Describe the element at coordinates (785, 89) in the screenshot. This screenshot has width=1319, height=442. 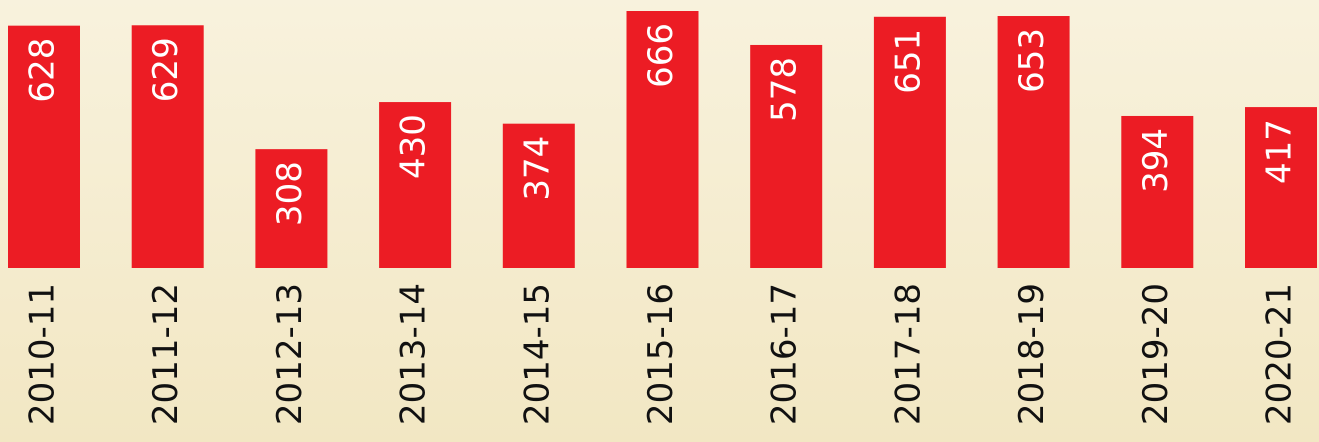
I see `value-label: 578` at that location.